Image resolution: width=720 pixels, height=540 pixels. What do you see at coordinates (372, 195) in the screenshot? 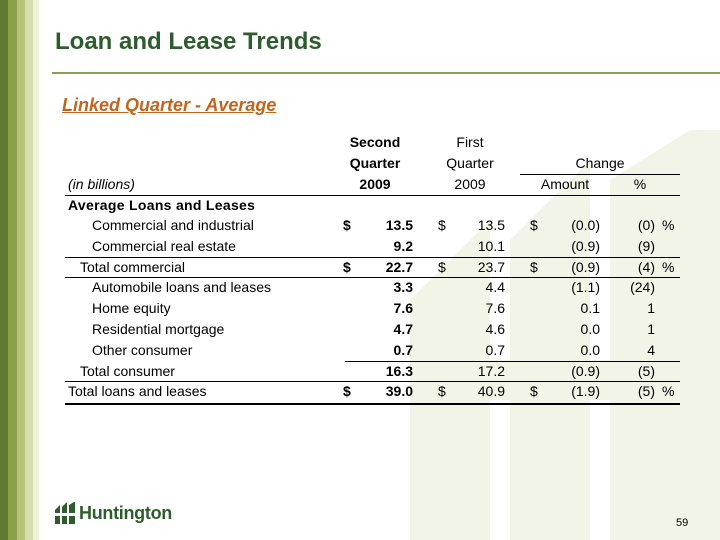
I see `header-bottom-rule` at bounding box center [372, 195].